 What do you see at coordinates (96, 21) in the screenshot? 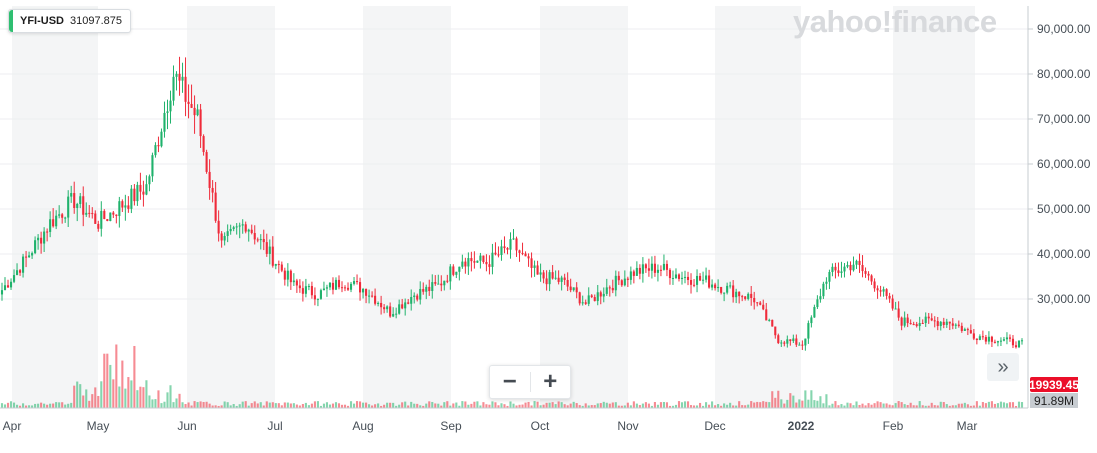
I see `ticker-price: 31097.875` at bounding box center [96, 21].